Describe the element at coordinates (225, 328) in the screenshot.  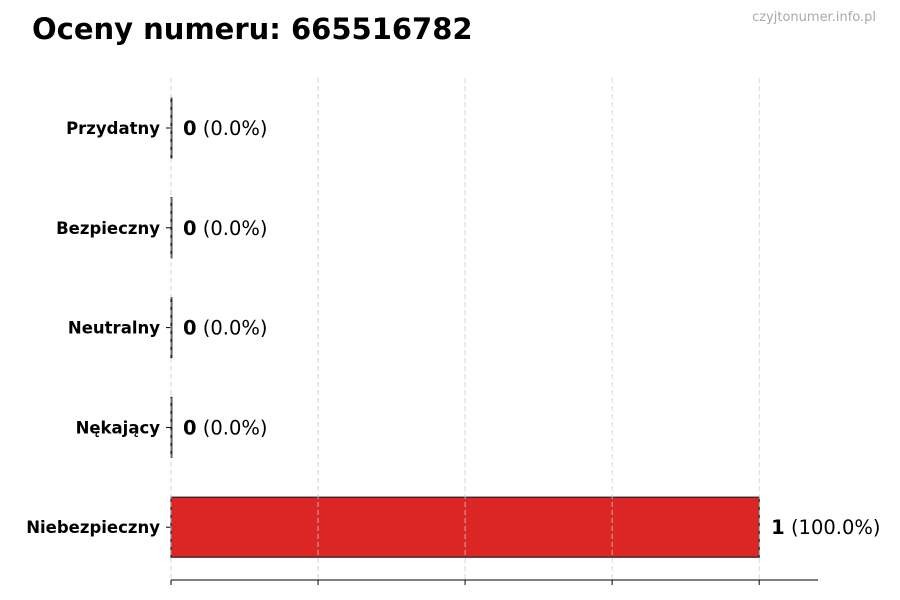
I see `data-label-2: 0 (0.0%)` at that location.